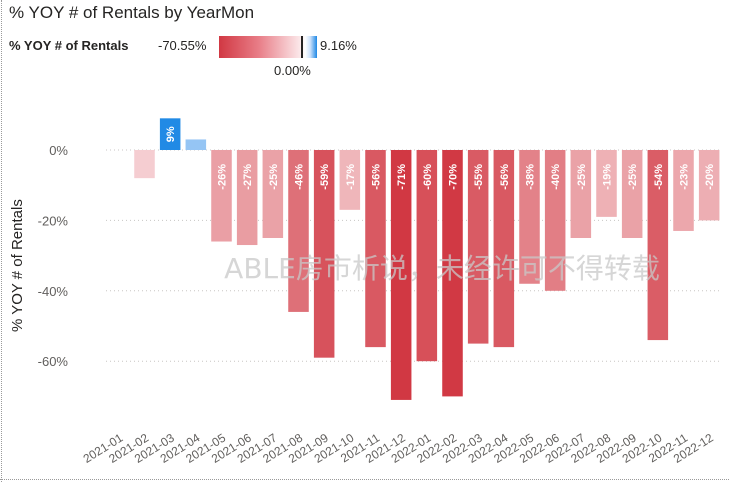  Describe the element at coordinates (132, 12) in the screenshot. I see `chart-title: % YOY # of Rentals by YearMon` at that location.